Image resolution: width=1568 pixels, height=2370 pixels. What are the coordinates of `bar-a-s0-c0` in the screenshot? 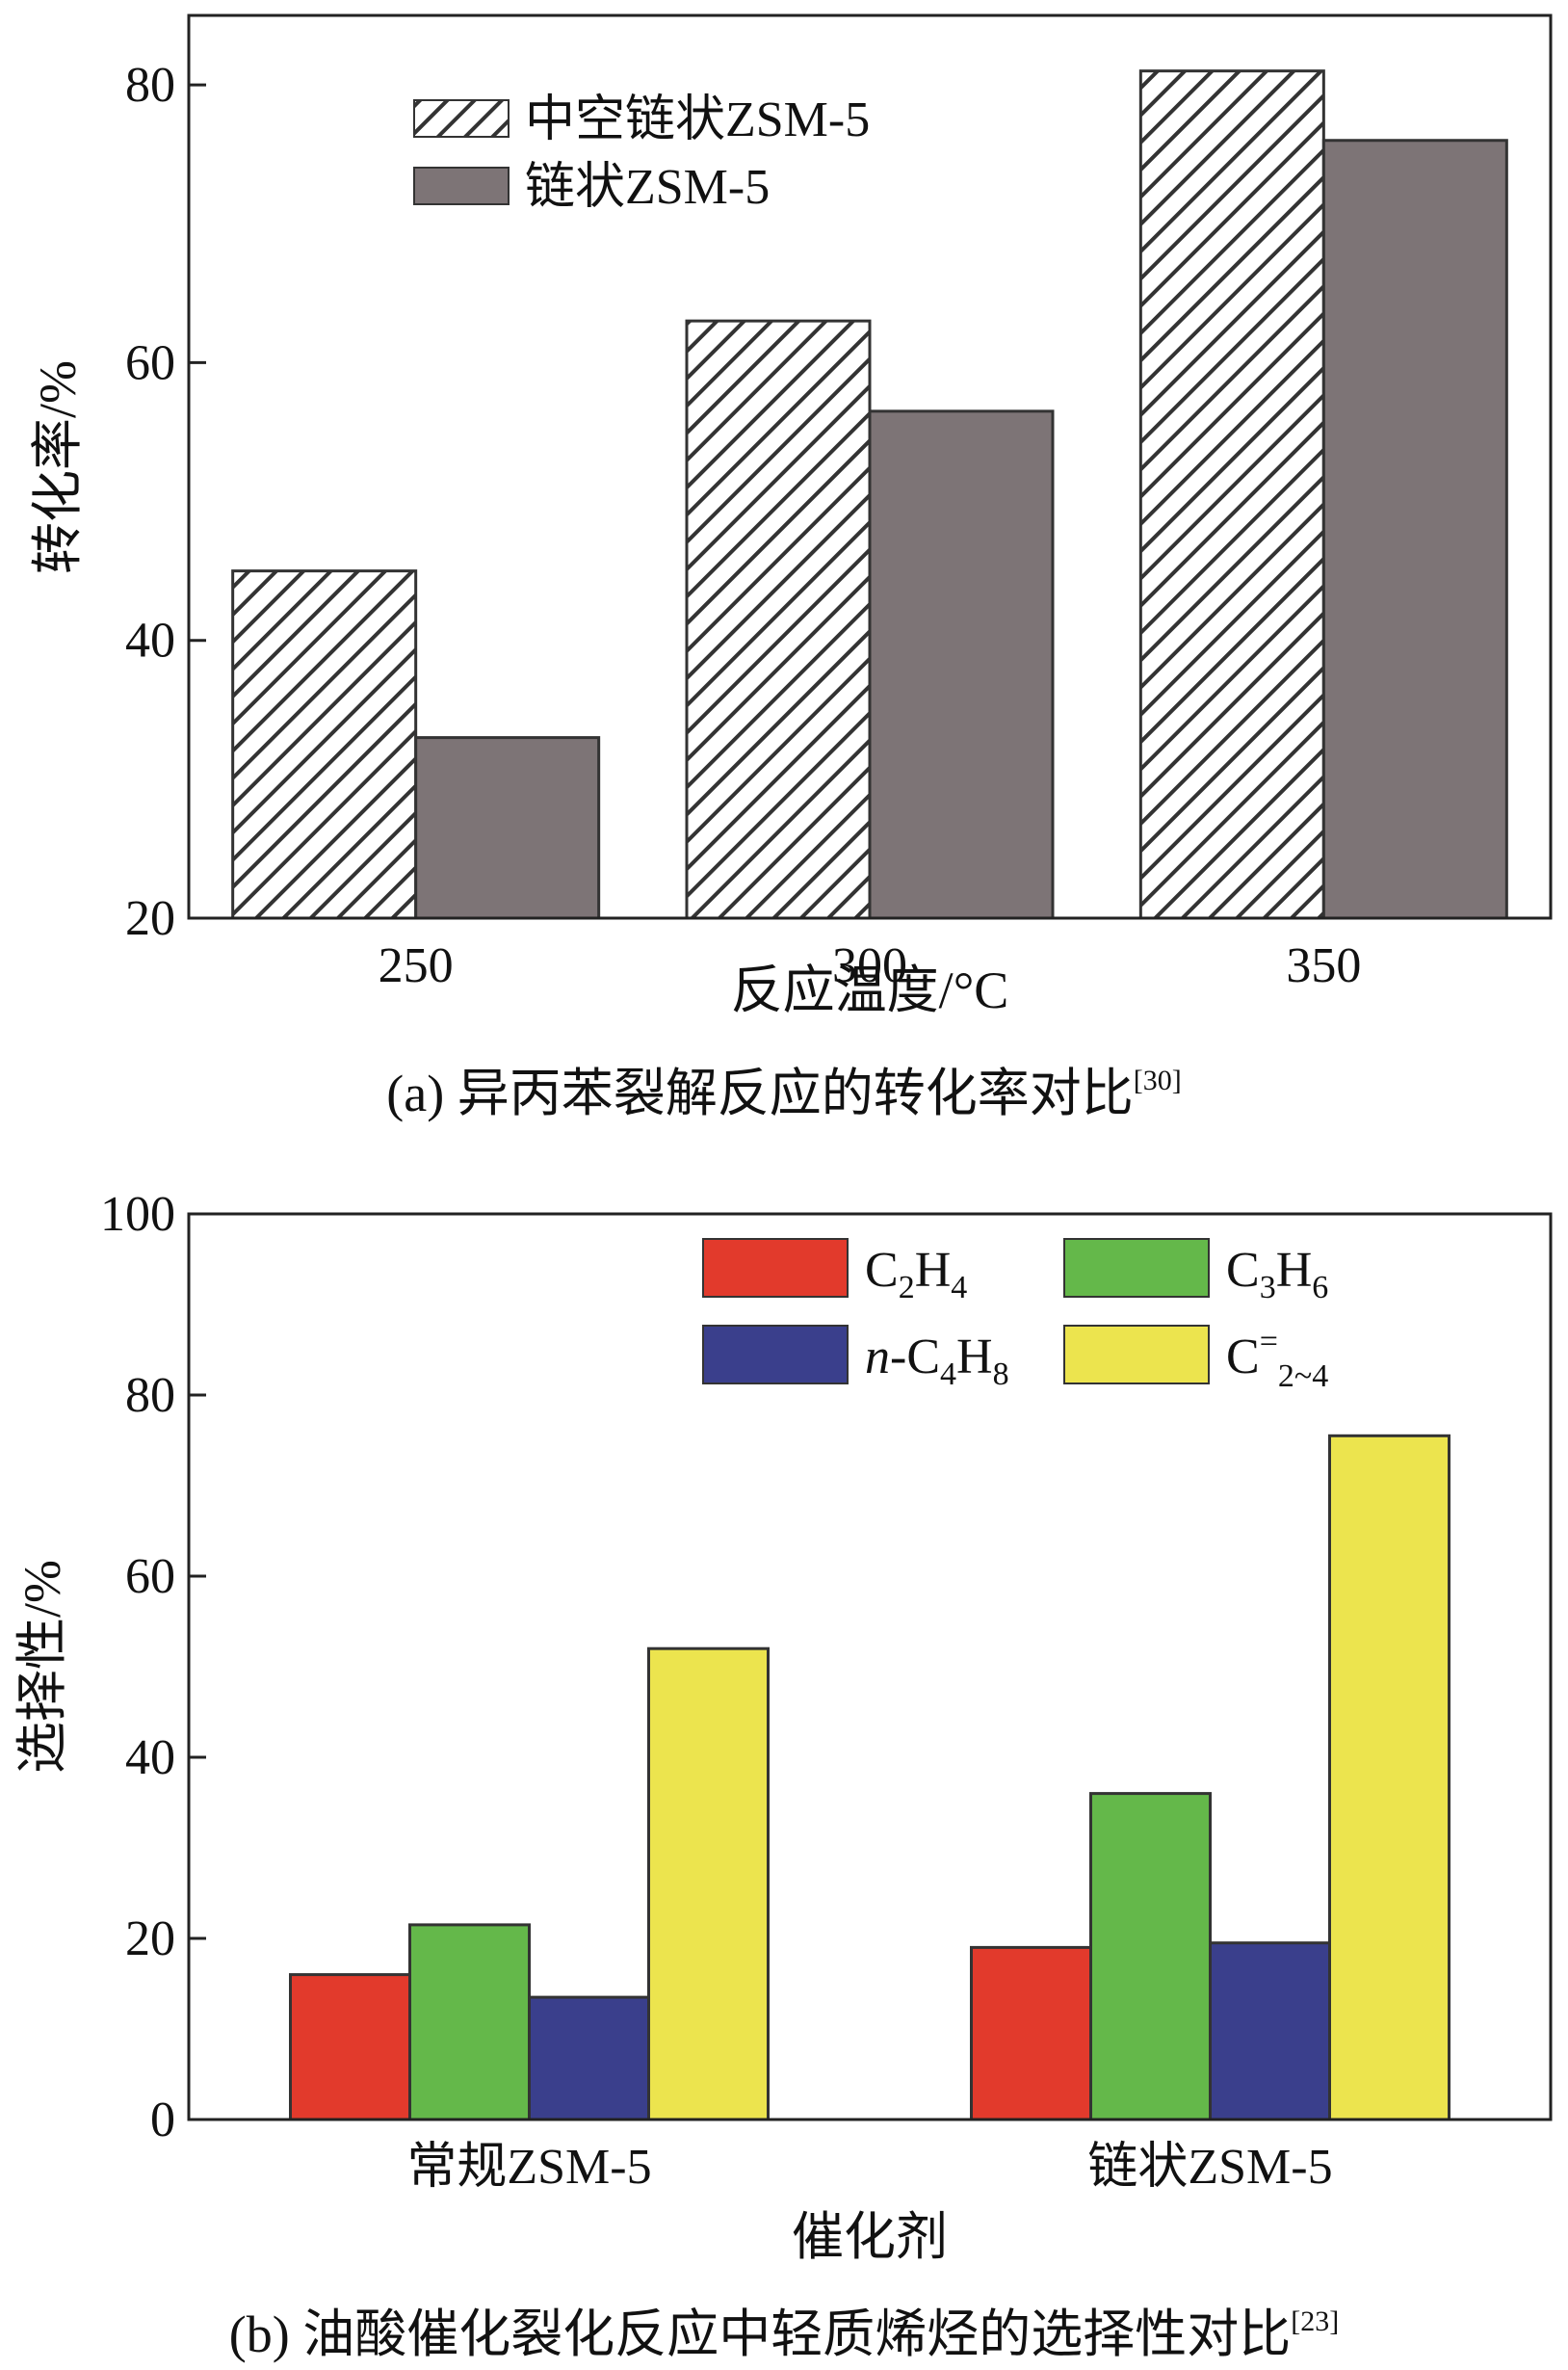 It's located at (324, 744).